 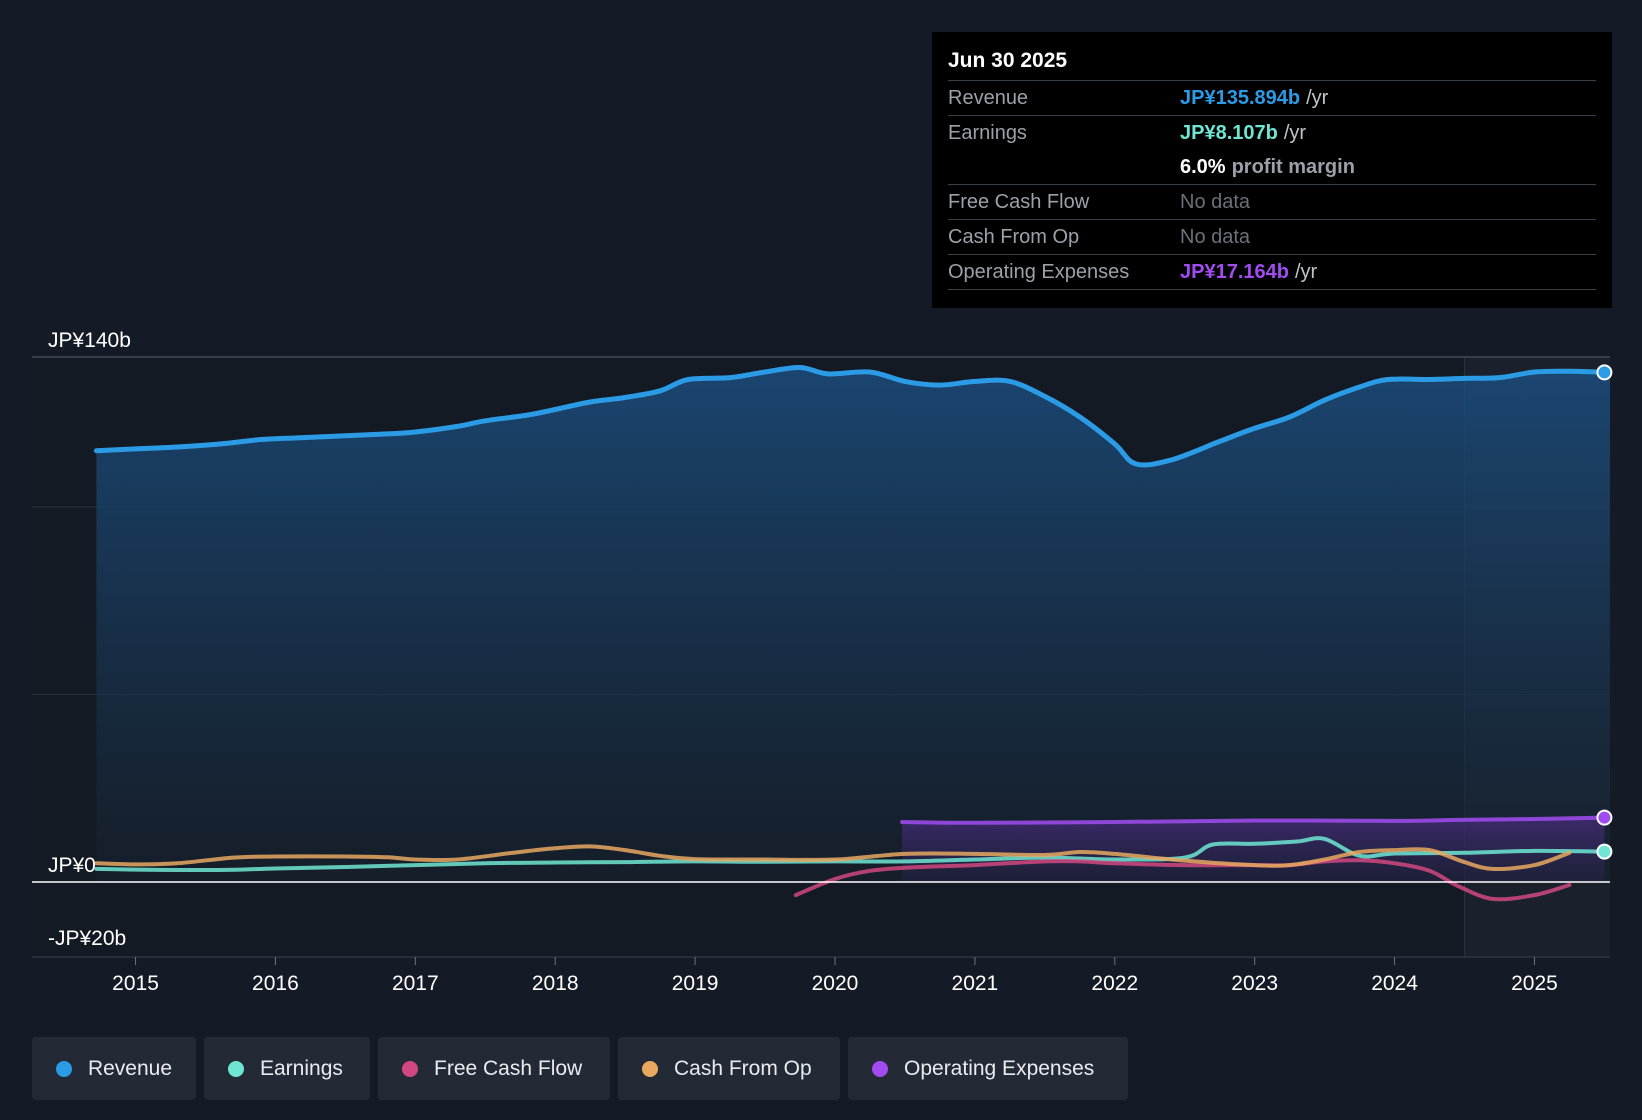 What do you see at coordinates (87, 938) in the screenshot?
I see `y-tick-label: -JP¥20b` at bounding box center [87, 938].